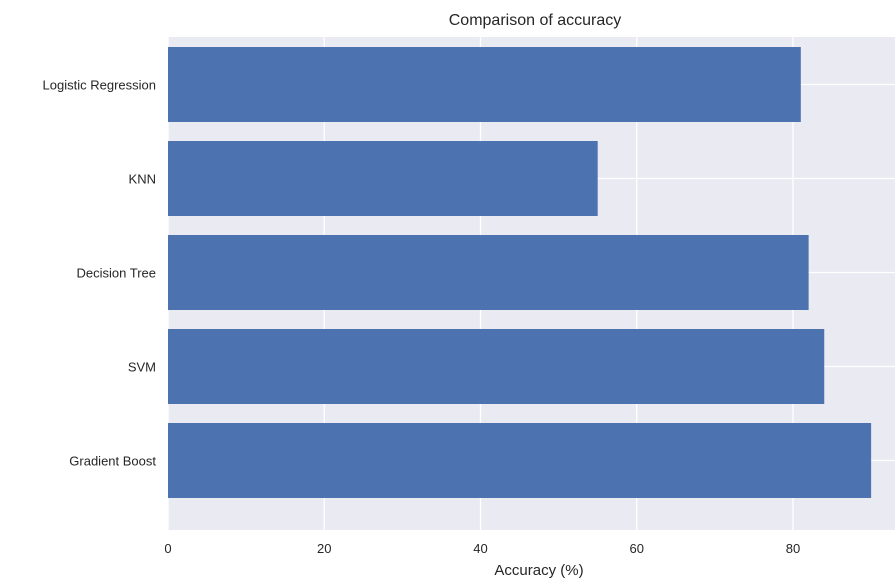 The image size is (895, 579). What do you see at coordinates (116, 273) in the screenshot?
I see `y-tick-label: Decision Tree` at bounding box center [116, 273].